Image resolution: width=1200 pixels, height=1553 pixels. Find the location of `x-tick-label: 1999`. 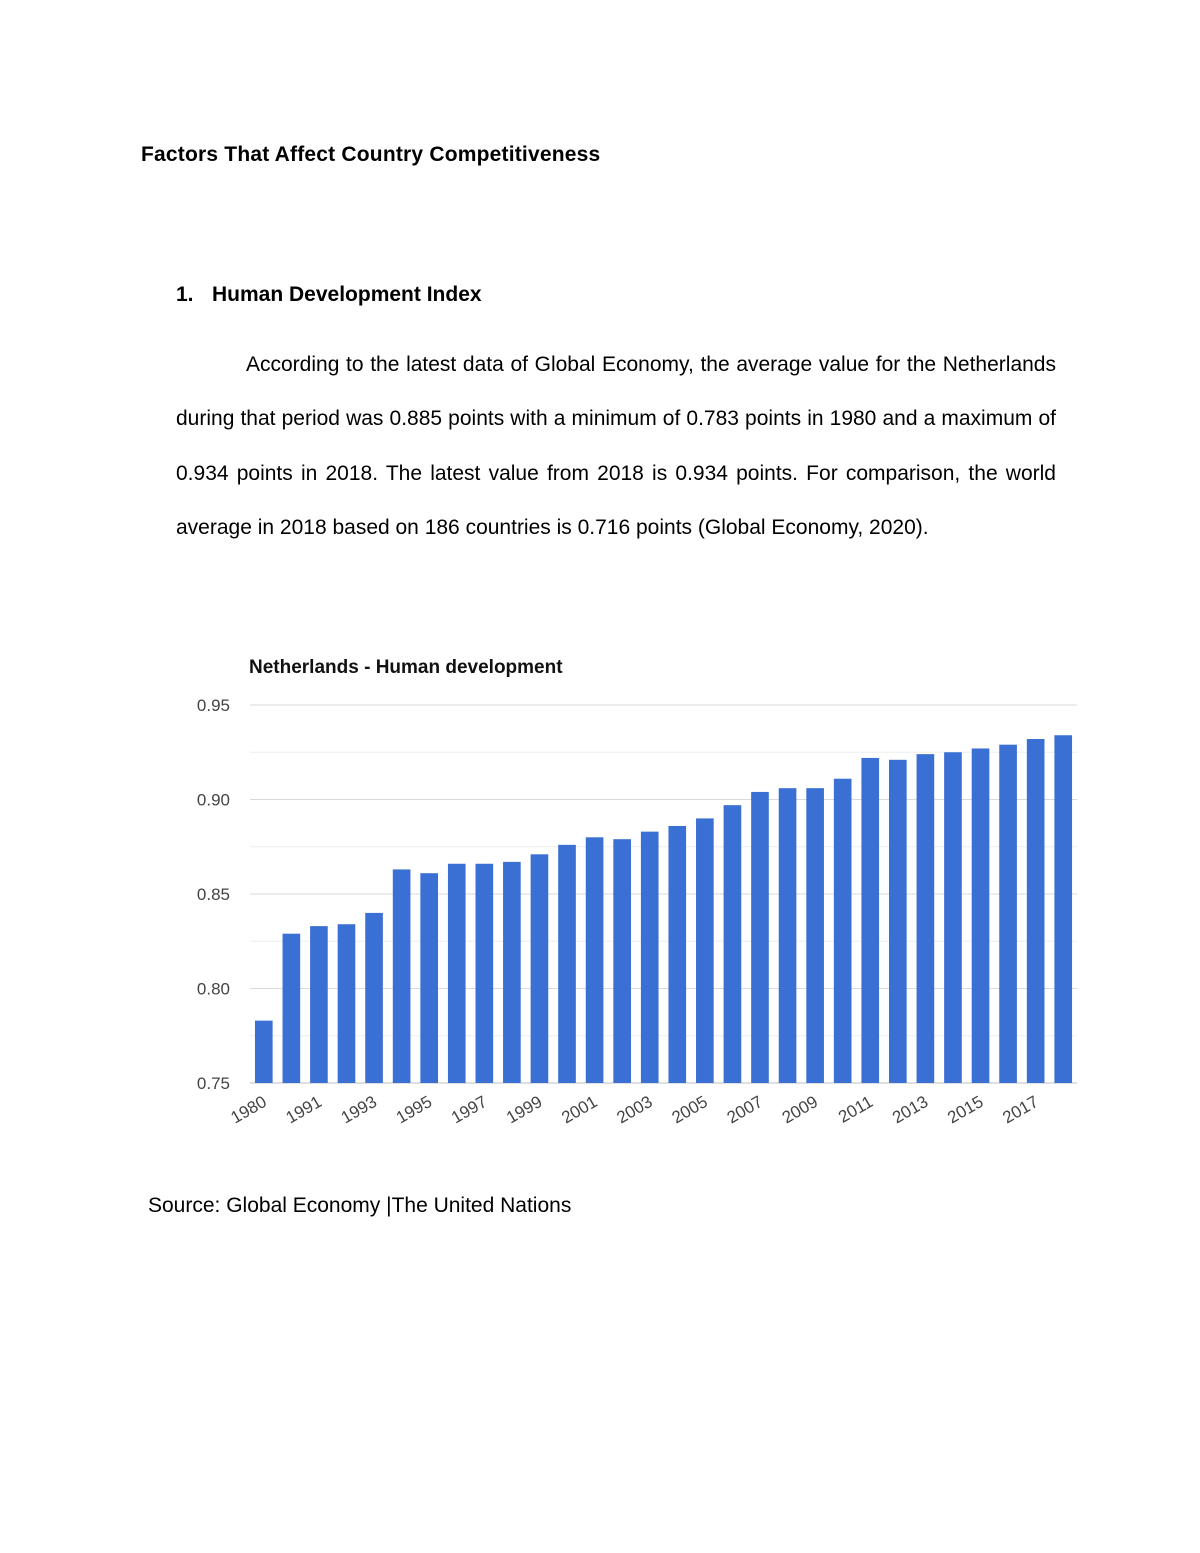

x-tick-label: 1999 is located at coordinates (524, 1109).